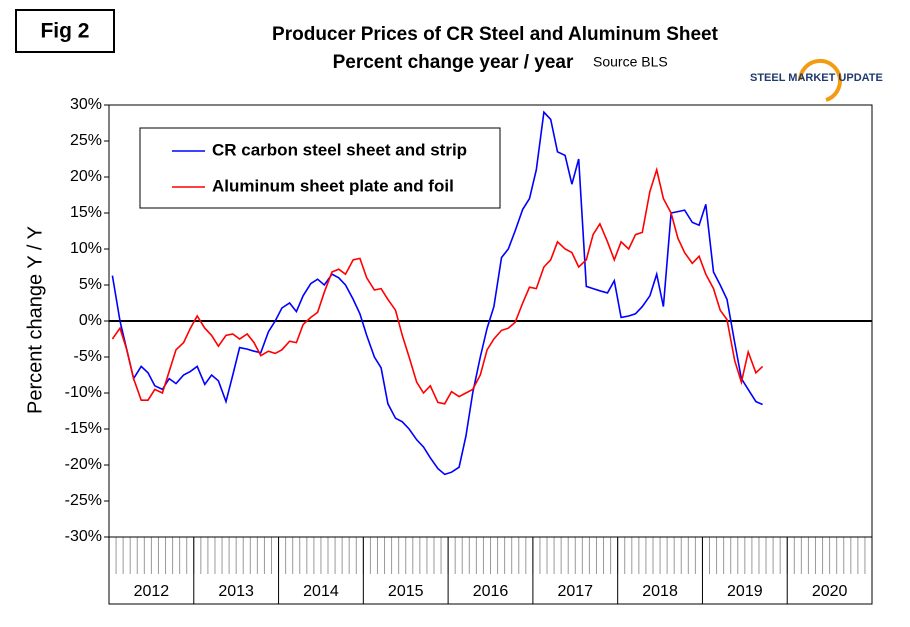 Image resolution: width=910 pixels, height=627 pixels. What do you see at coordinates (86, 212) in the screenshot?
I see `y-tick-label: 15%` at bounding box center [86, 212].